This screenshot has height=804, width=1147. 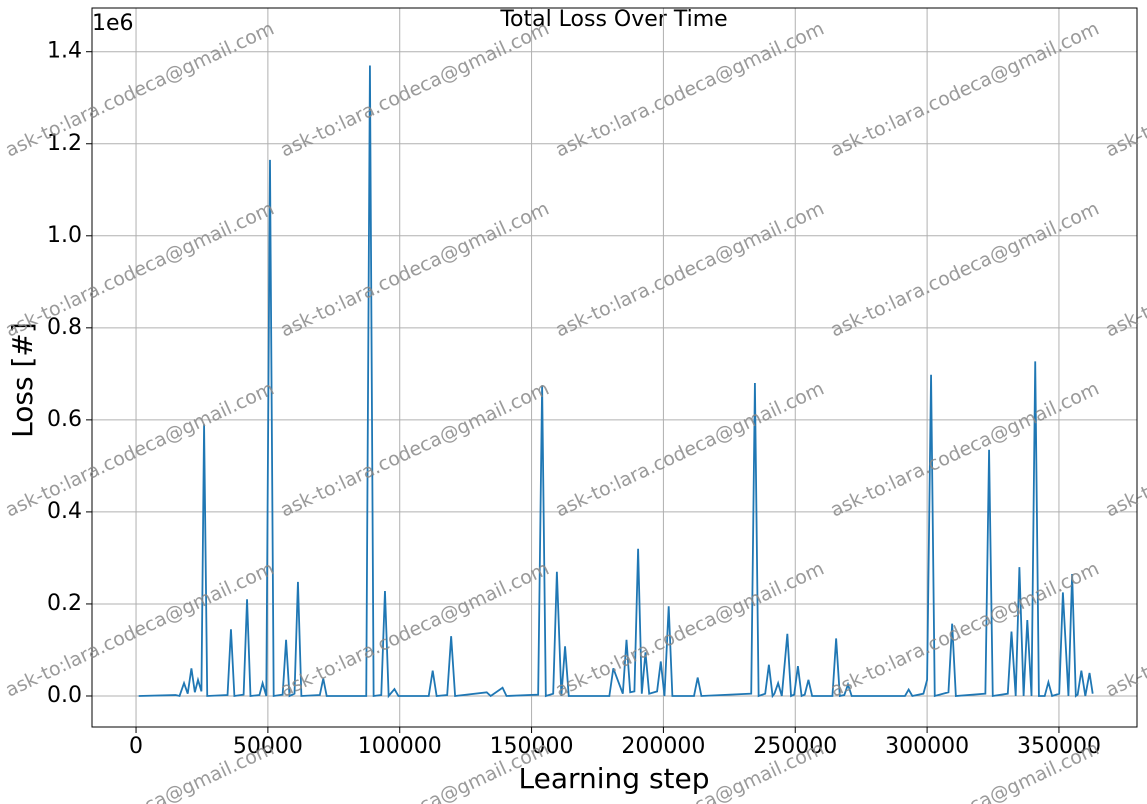 I want to click on x-tick-label: 0, so click(x=136, y=746).